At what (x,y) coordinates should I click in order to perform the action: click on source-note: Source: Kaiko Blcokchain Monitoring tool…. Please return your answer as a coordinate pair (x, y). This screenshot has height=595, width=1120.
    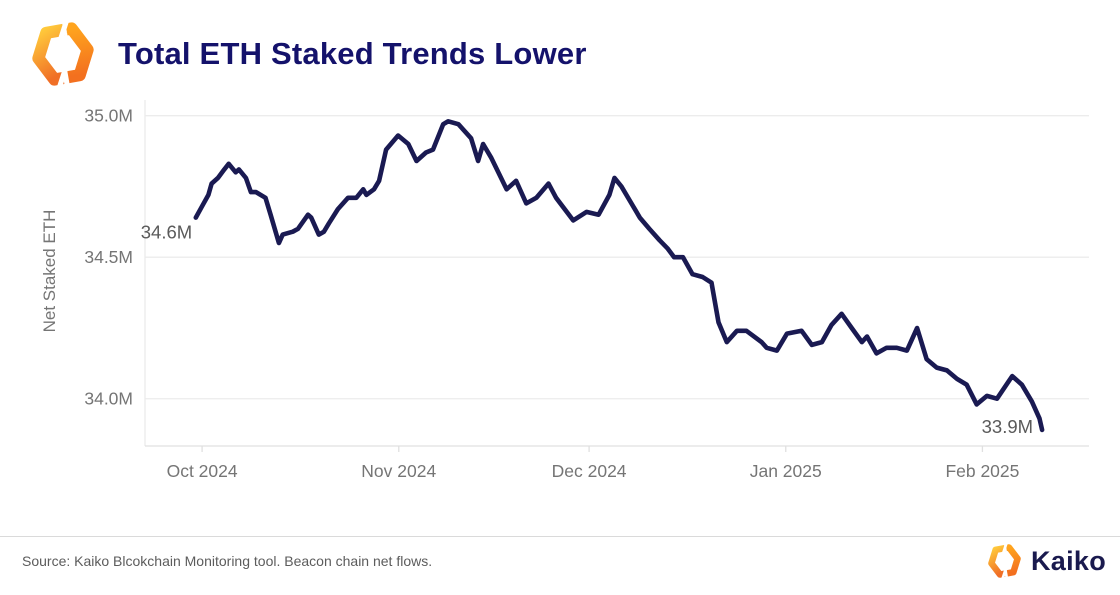
    Looking at the image, I should click on (227, 561).